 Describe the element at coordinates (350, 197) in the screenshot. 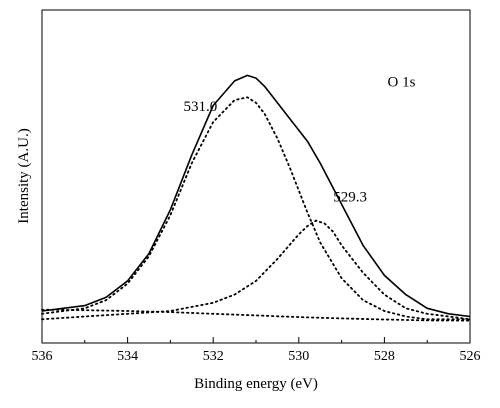

I see `peak-annotation: 529.3` at that location.